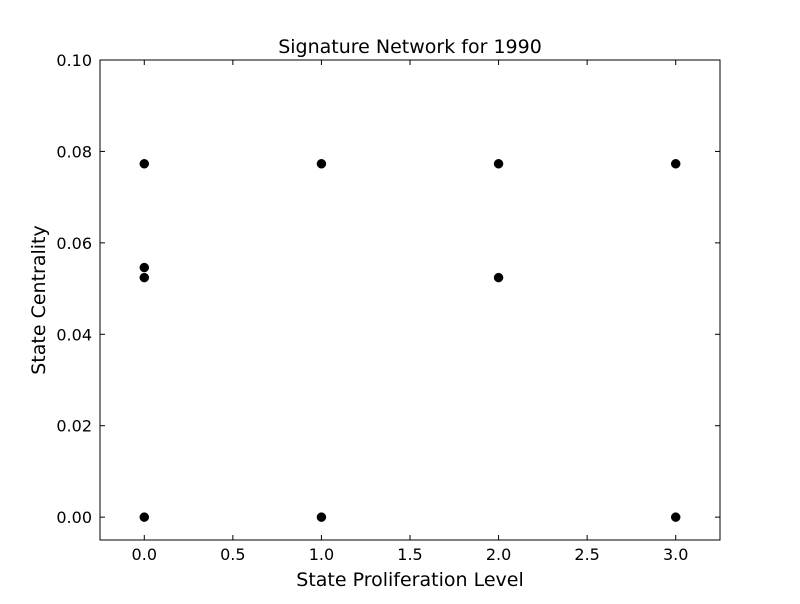 The width and height of the screenshot is (800, 604). Describe the element at coordinates (74, 151) in the screenshot. I see `y-tick-label: 0.08` at that location.